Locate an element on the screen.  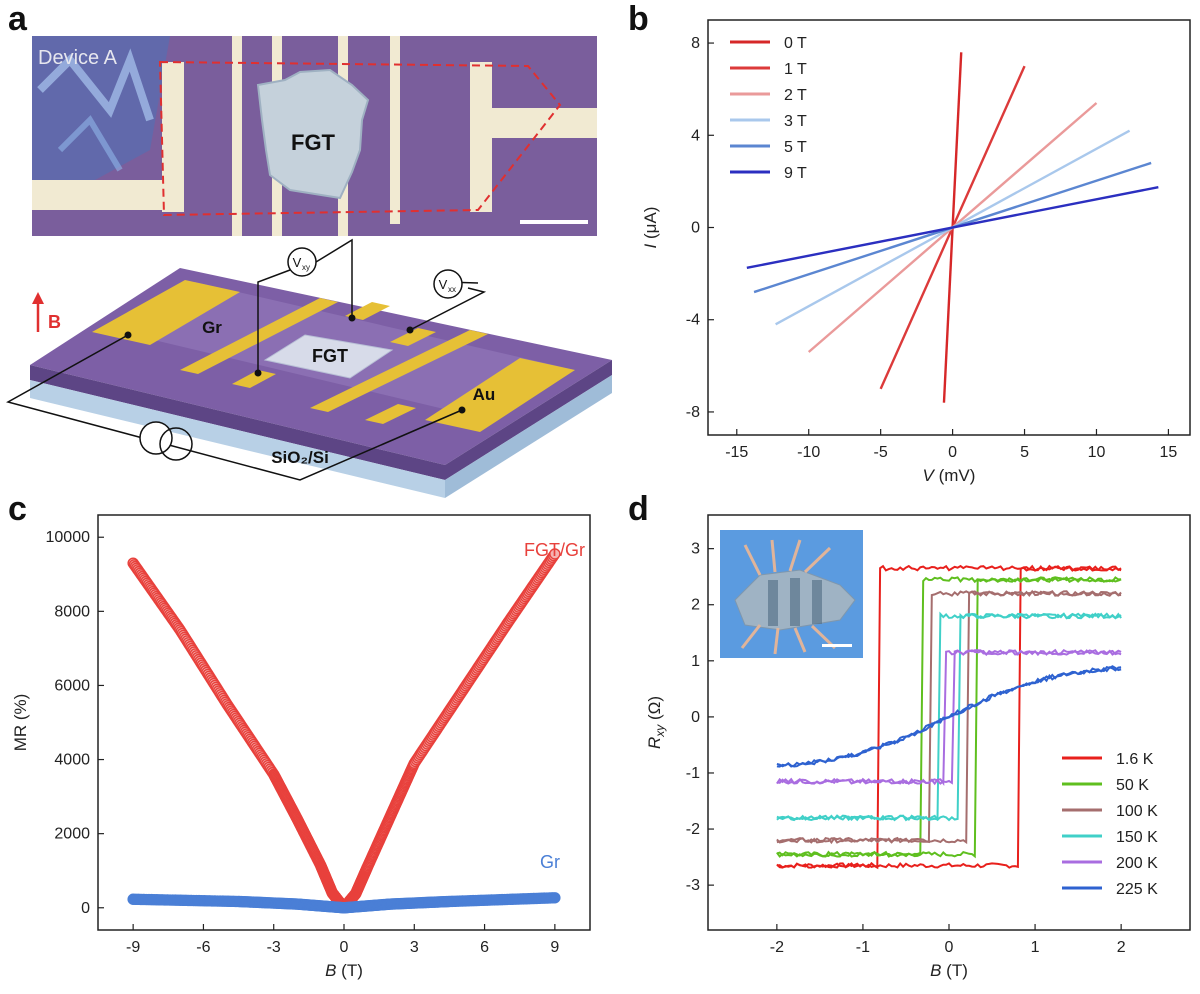
loop-down-150-K is located at coordinates (949, 716).